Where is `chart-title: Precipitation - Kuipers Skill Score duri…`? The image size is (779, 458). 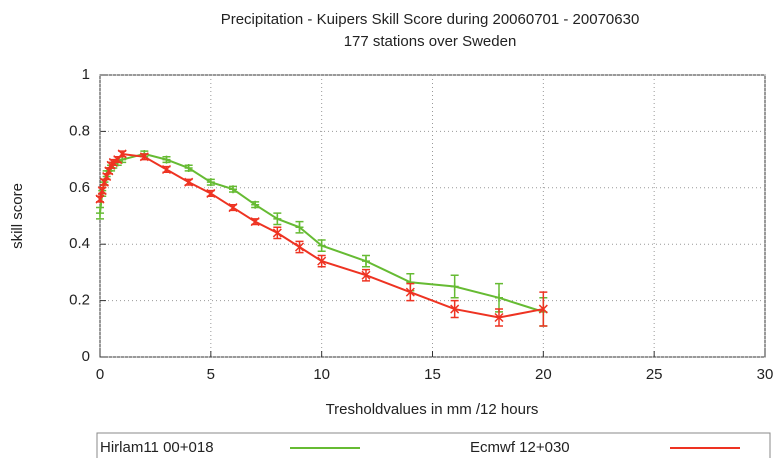 chart-title: Precipitation - Kuipers Skill Score duri… is located at coordinates (430, 19).